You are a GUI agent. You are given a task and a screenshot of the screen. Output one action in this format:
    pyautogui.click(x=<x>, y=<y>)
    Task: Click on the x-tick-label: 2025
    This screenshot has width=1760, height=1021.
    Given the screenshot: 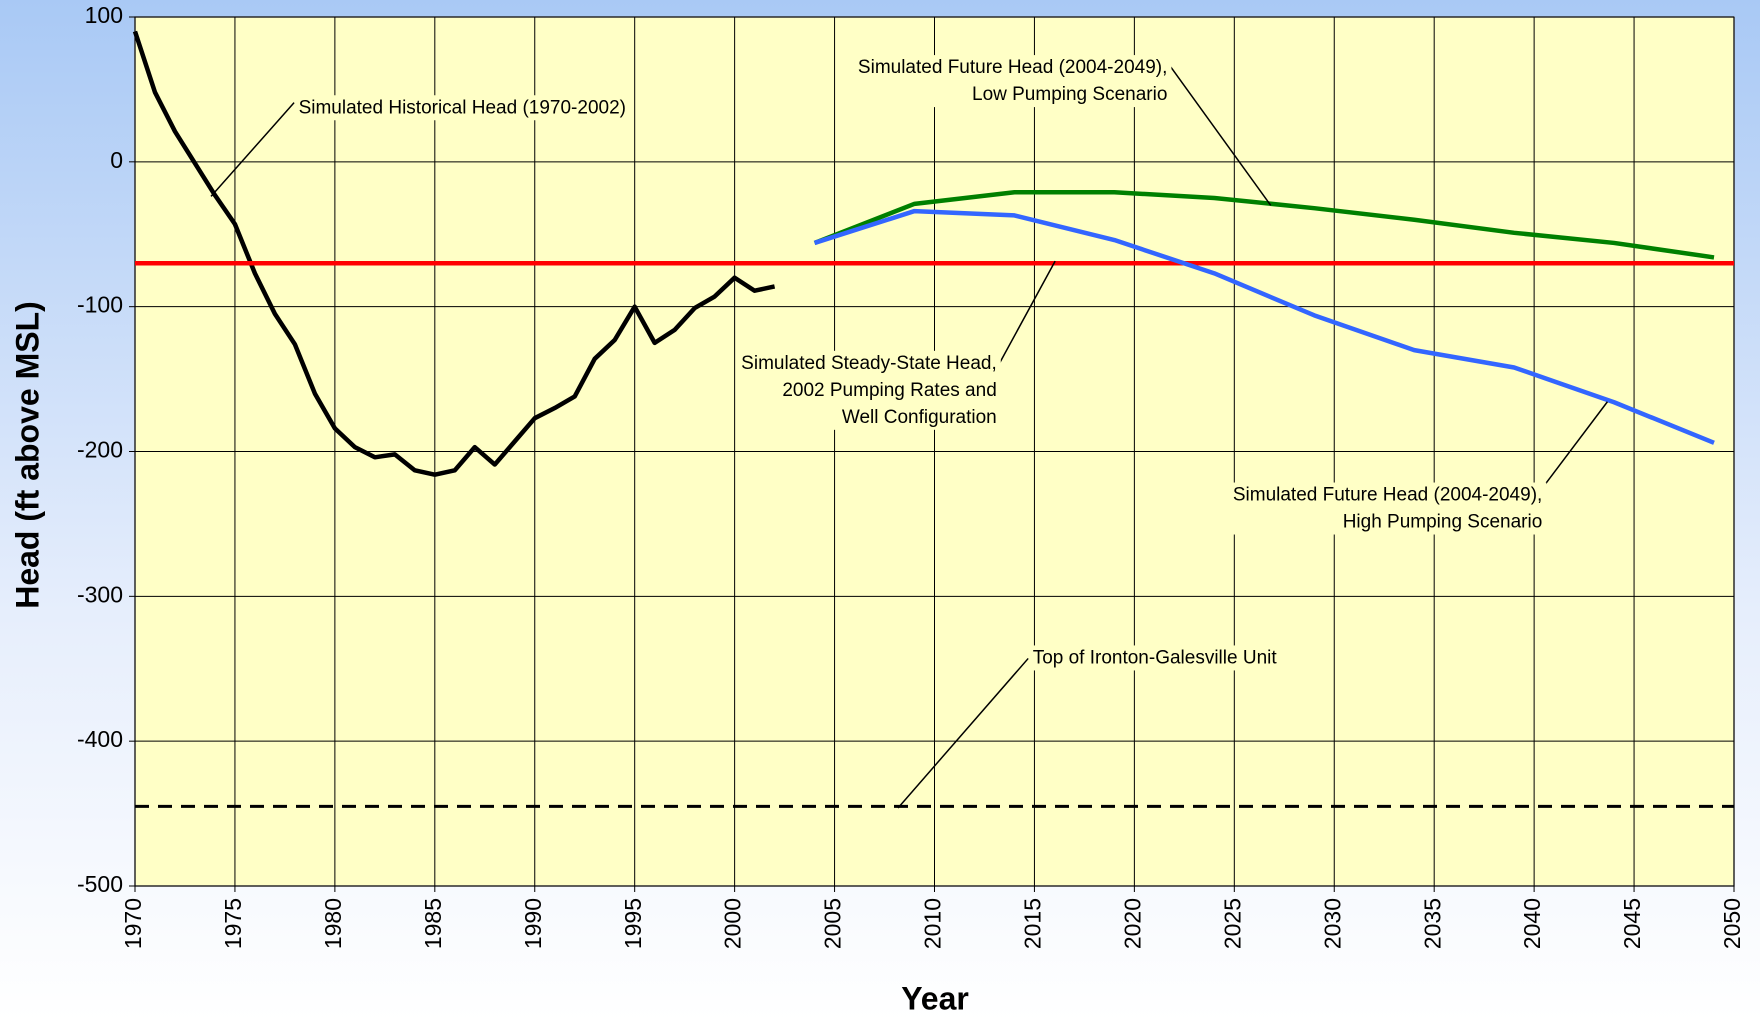 What is the action you would take?
    pyautogui.click(x=1232, y=923)
    